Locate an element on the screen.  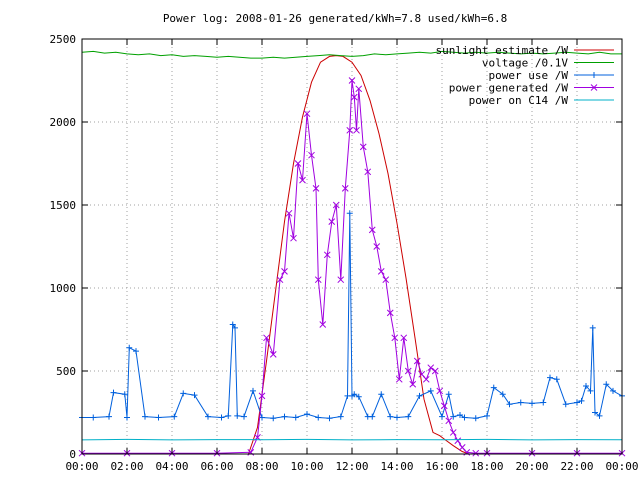
legend-marker-power_generated is located at coordinates (594, 87).